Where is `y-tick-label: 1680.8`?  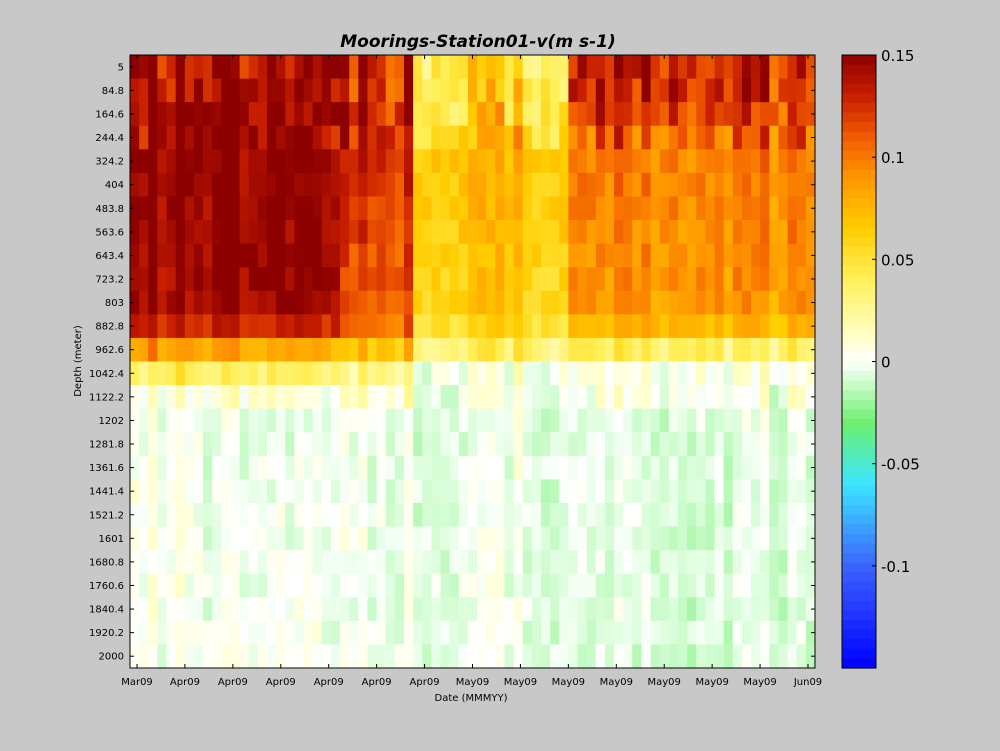
y-tick-label: 1680.8 is located at coordinates (106, 562).